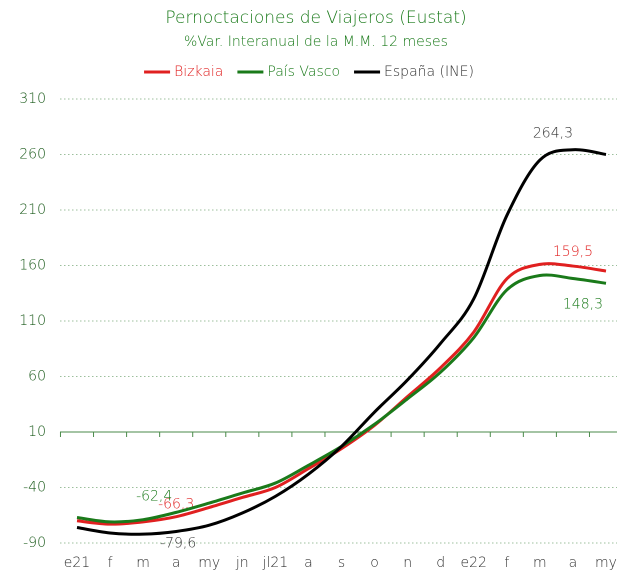 This screenshot has width=621, height=573. What do you see at coordinates (275, 563) in the screenshot?
I see `x-tick-label: jl21` at bounding box center [275, 563].